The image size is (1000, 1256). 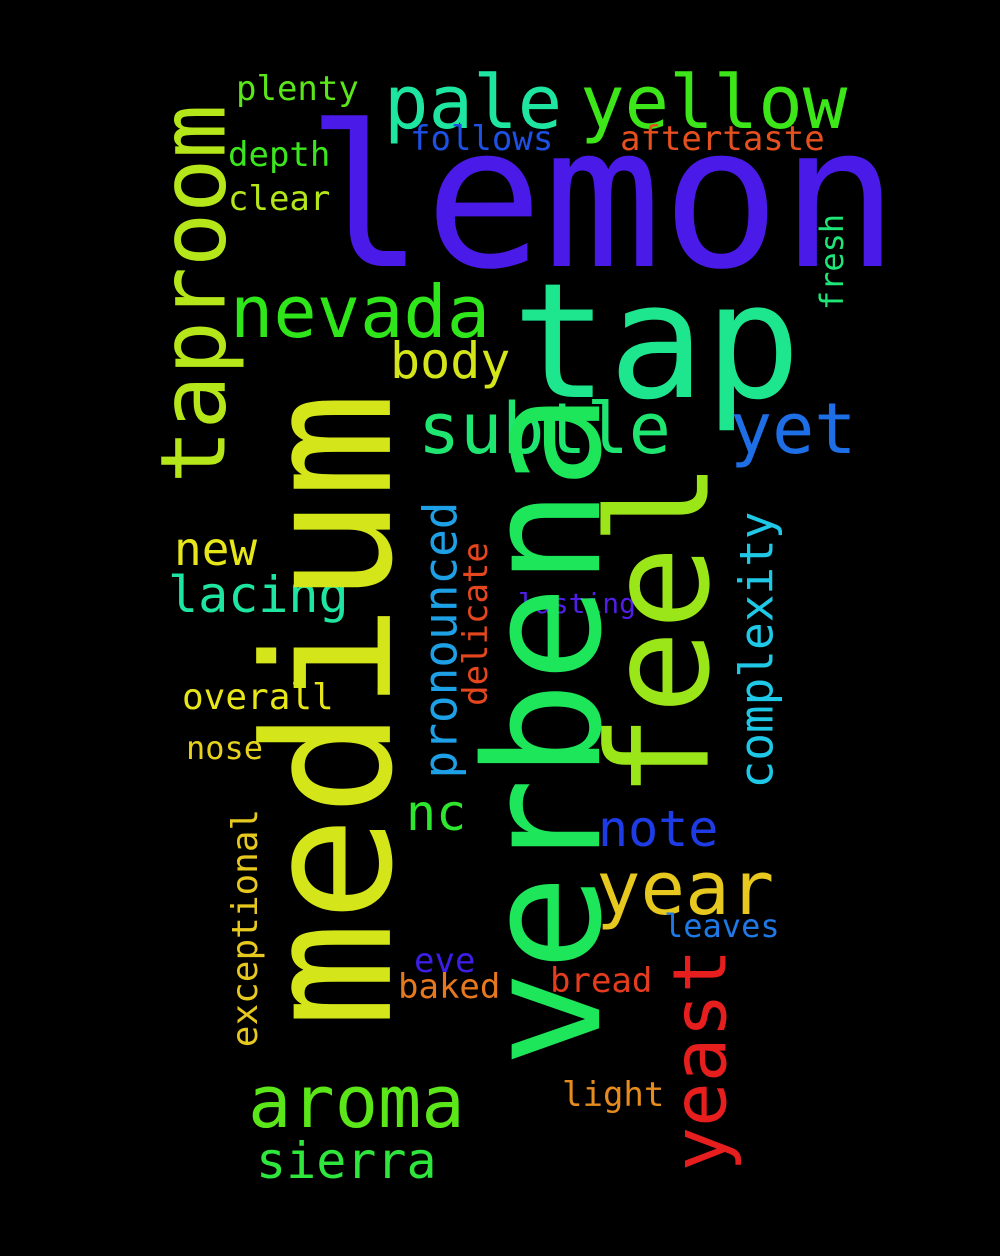 I want to click on word-lemon: lemon, so click(x=603, y=198).